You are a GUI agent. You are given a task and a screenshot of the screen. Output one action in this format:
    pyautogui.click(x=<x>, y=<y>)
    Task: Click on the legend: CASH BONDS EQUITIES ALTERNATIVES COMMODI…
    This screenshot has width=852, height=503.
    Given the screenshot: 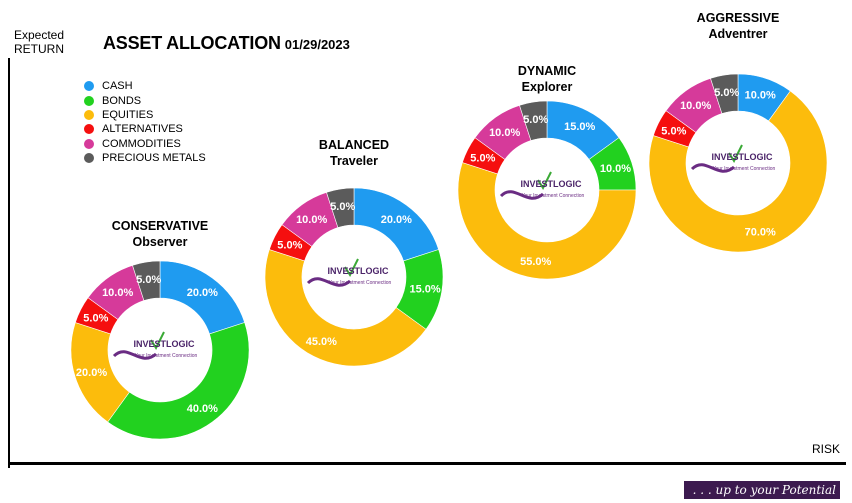 What is the action you would take?
    pyautogui.click(x=145, y=122)
    